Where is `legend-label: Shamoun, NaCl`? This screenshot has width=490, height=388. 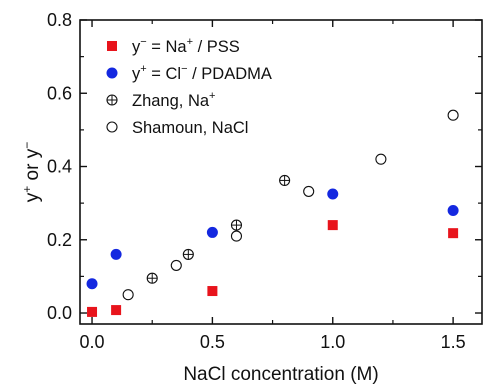 legend-label: Shamoun, NaCl is located at coordinates (190, 128).